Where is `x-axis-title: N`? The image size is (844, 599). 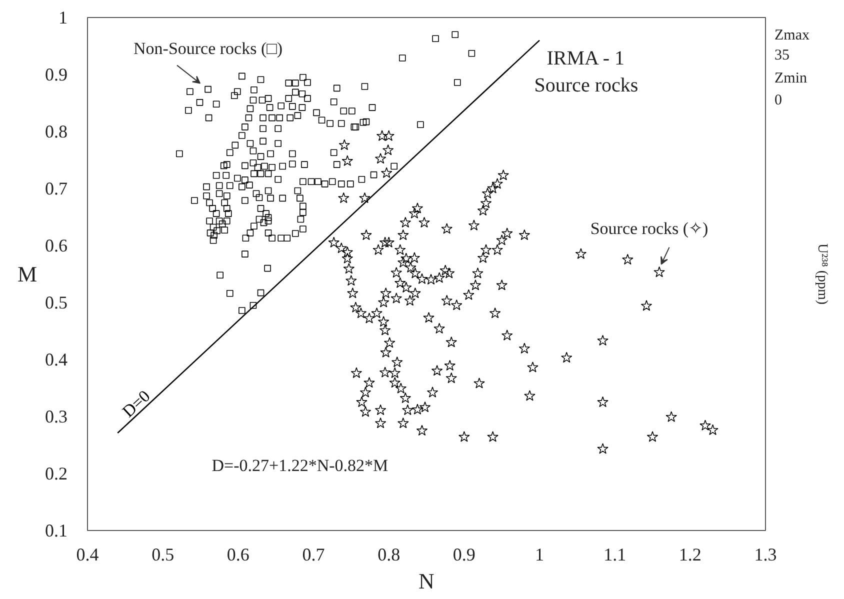
x-axis-title: N is located at coordinates (426, 581).